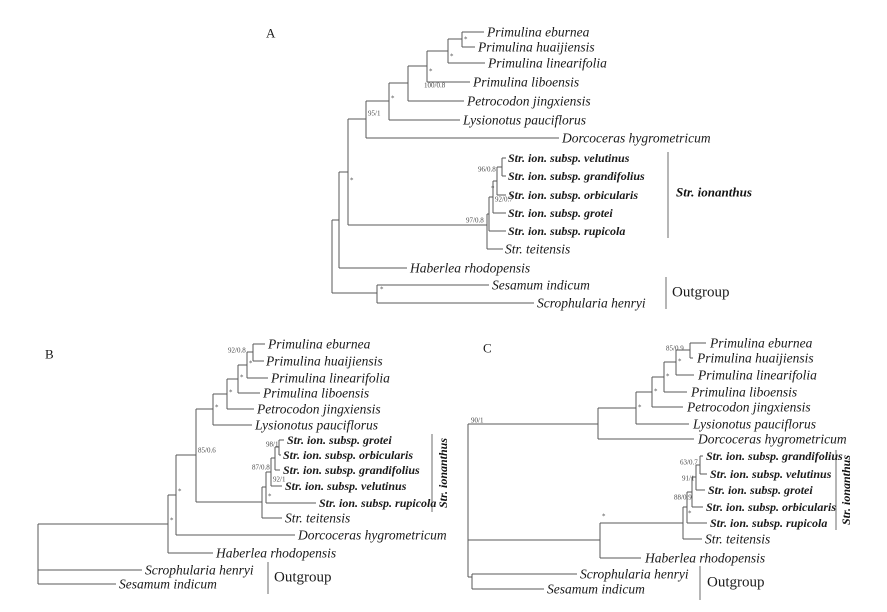  What do you see at coordinates (487, 348) in the screenshot?
I see `panel-letter: C` at bounding box center [487, 348].